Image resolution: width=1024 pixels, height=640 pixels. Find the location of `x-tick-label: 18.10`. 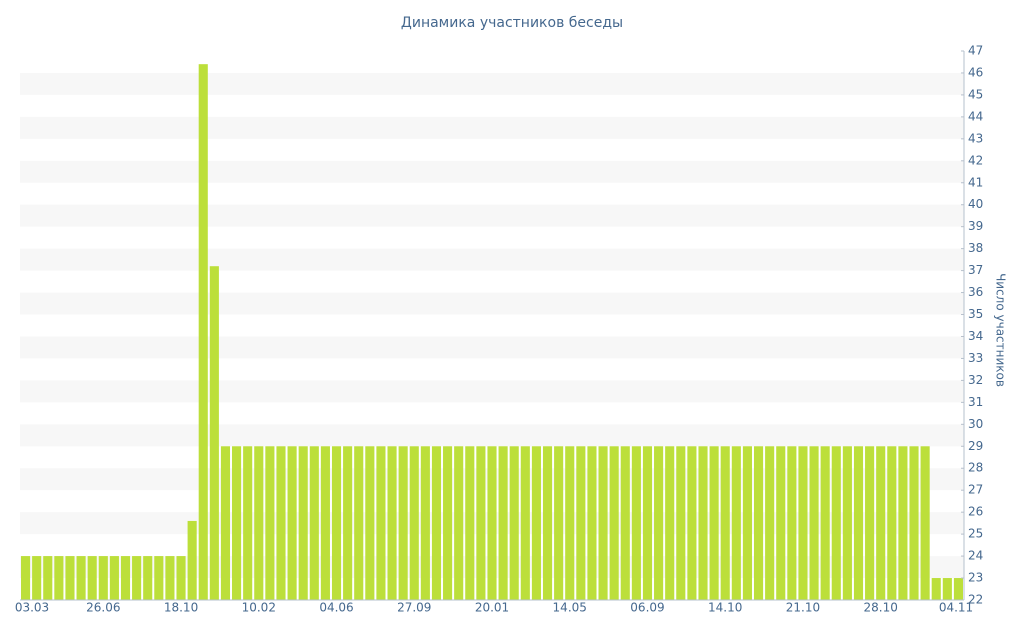

x-tick-label: 18.10 is located at coordinates (181, 608).